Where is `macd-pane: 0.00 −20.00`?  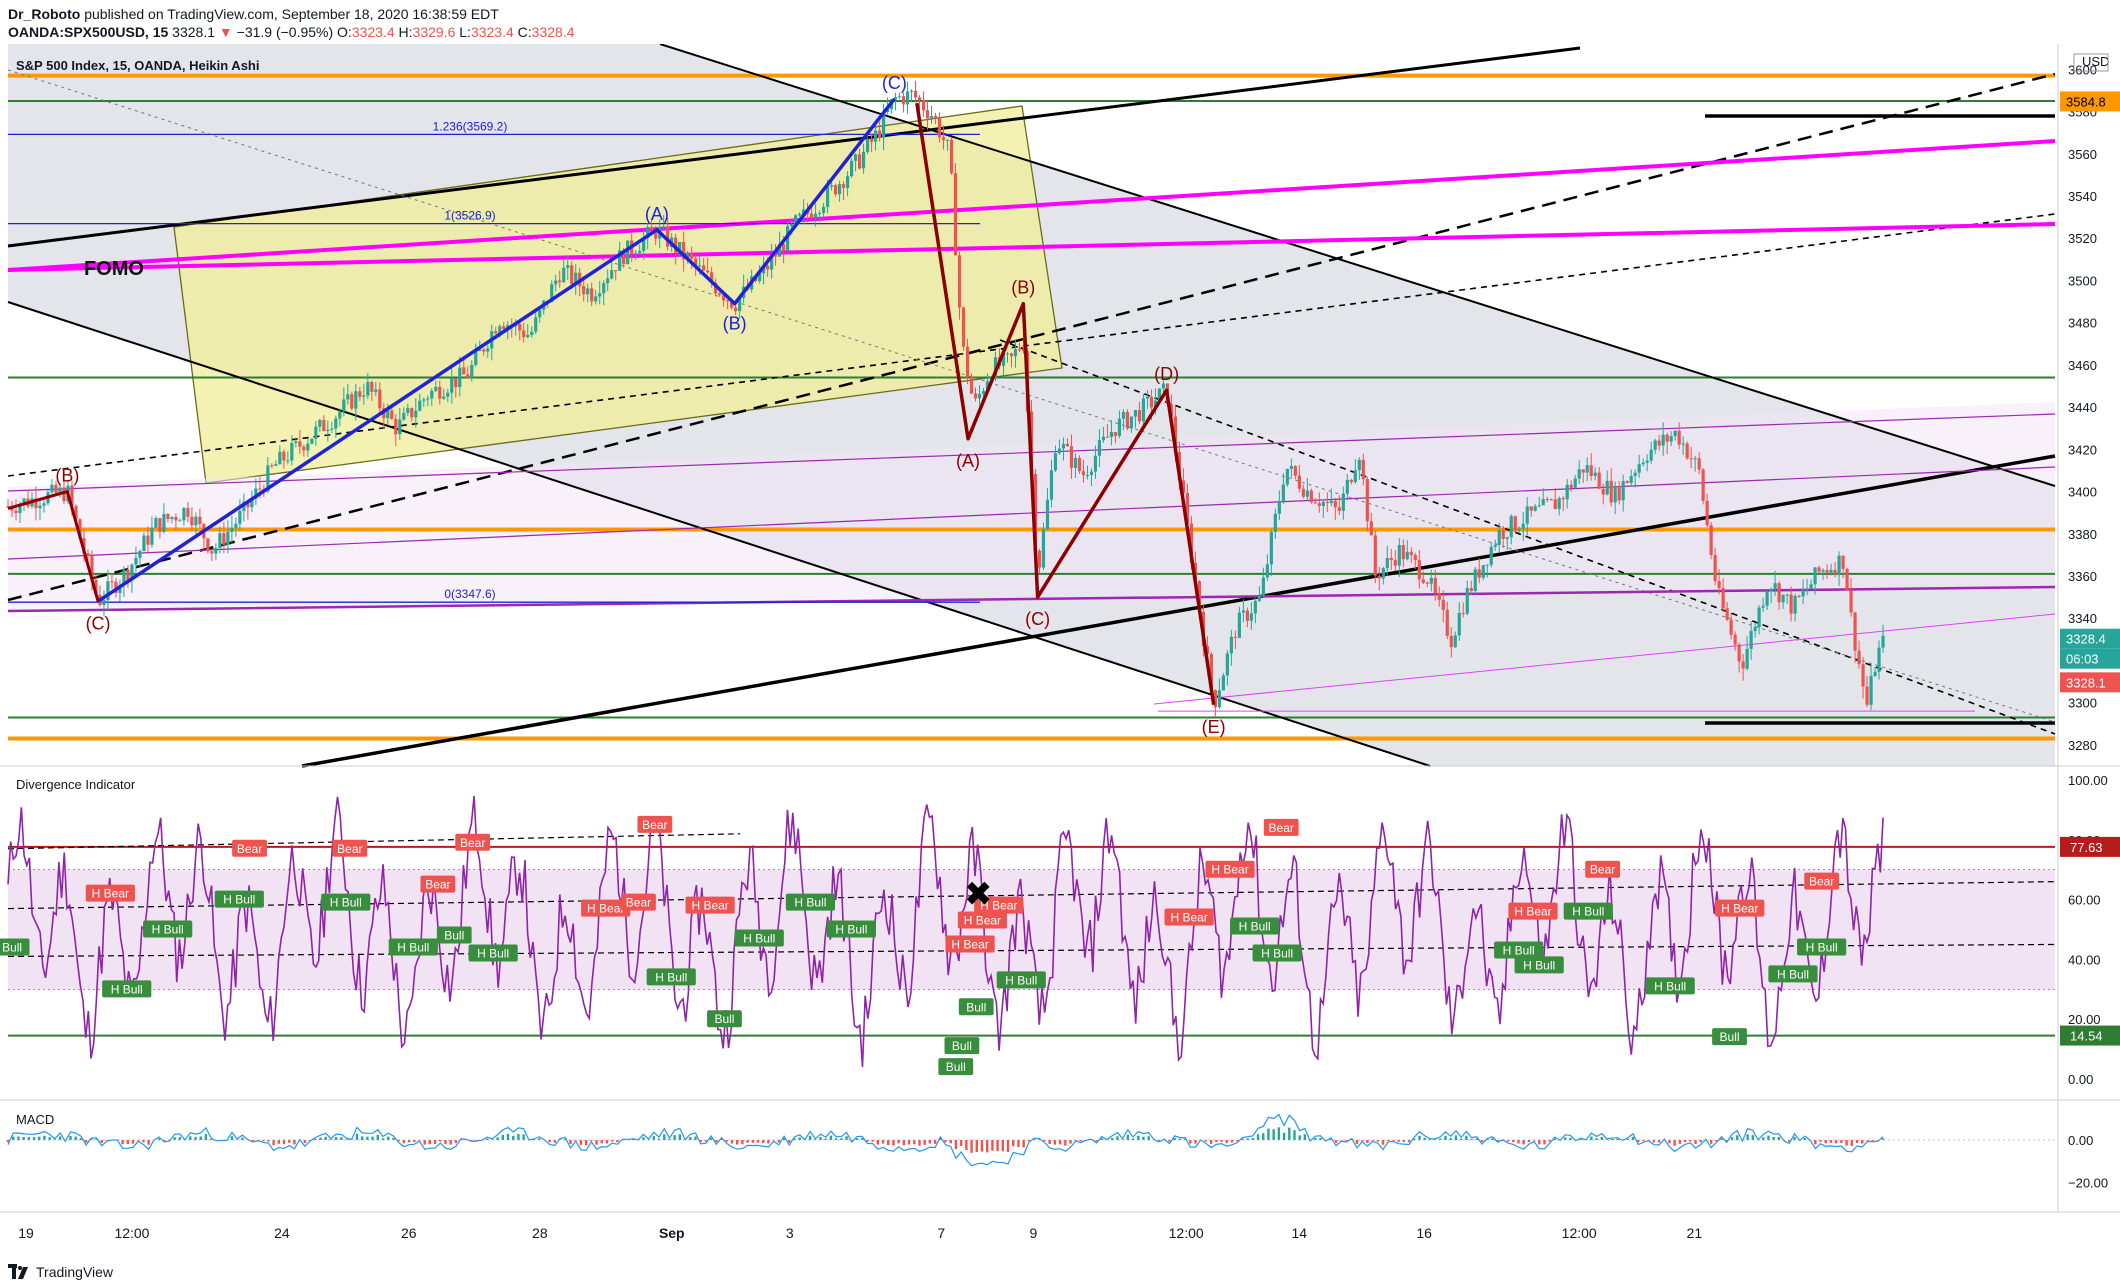
macd-pane: 0.00 −20.00 is located at coordinates (1057, 1152).